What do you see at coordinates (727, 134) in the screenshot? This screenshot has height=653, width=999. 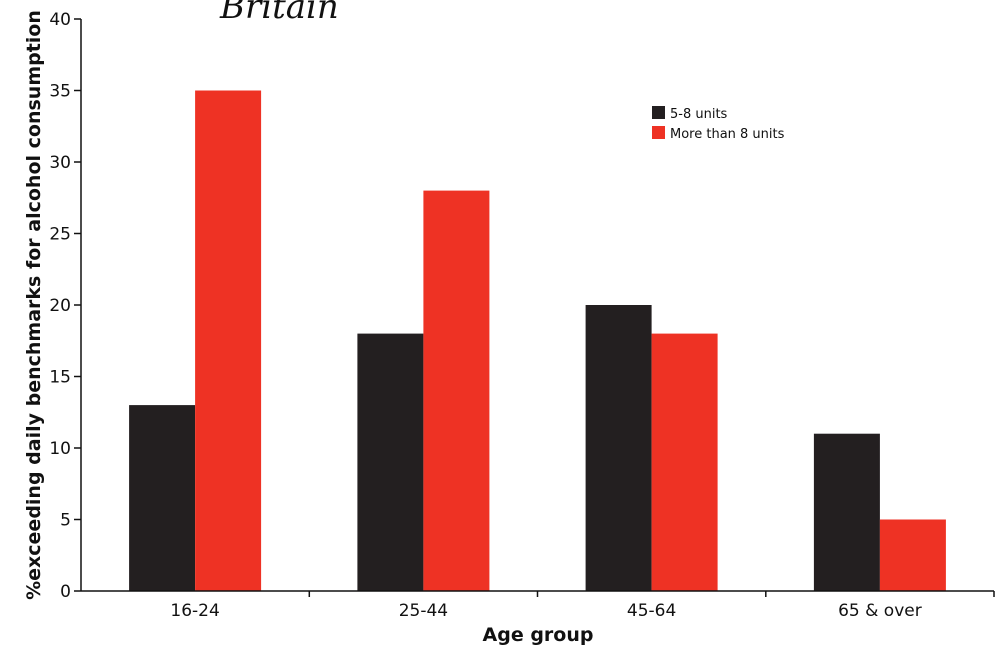 I see `legend-label-more-than-8-units: More than 8 units` at bounding box center [727, 134].